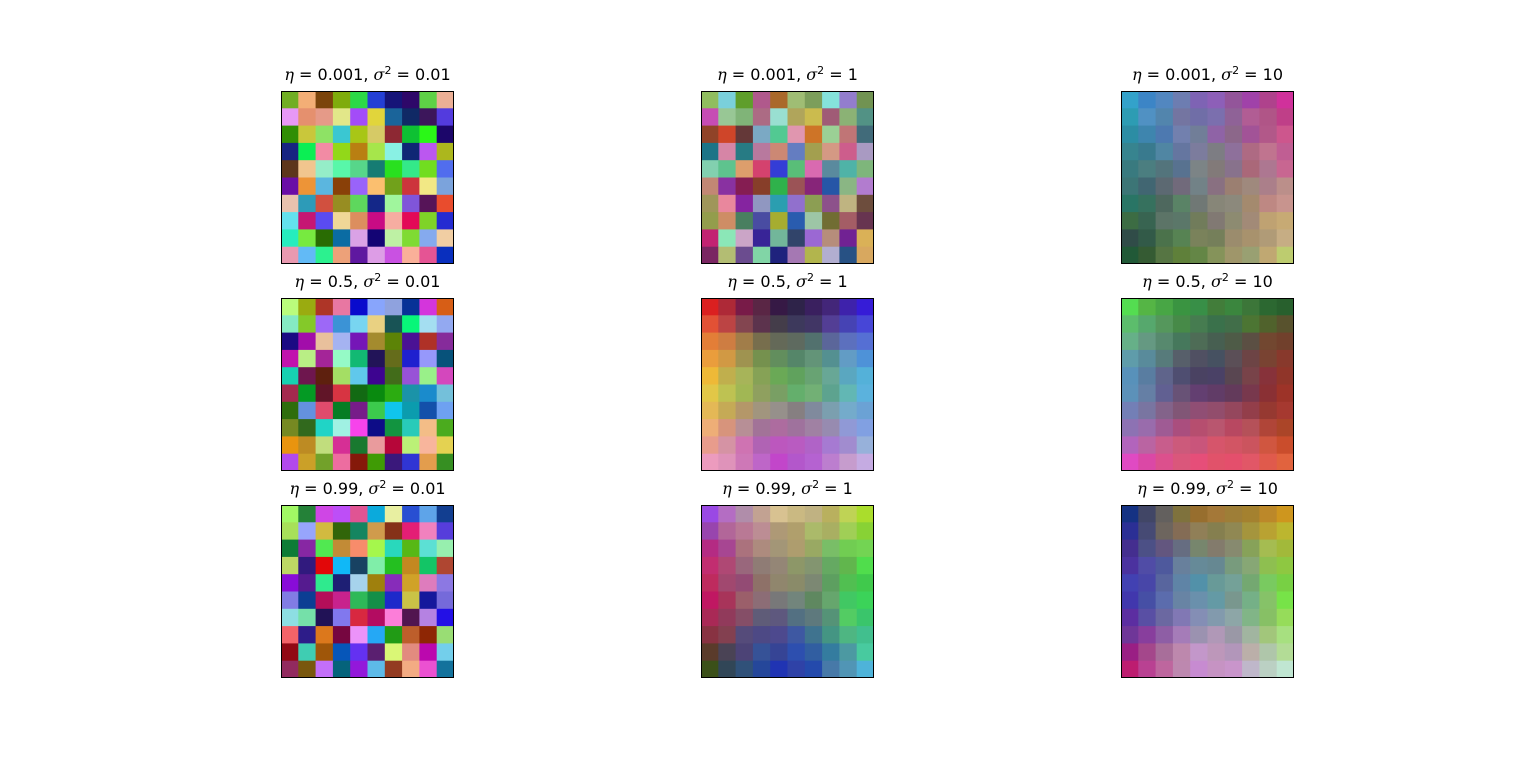  What do you see at coordinates (388, 70) in the screenshot?
I see `sigma-exponent: 2` at bounding box center [388, 70].